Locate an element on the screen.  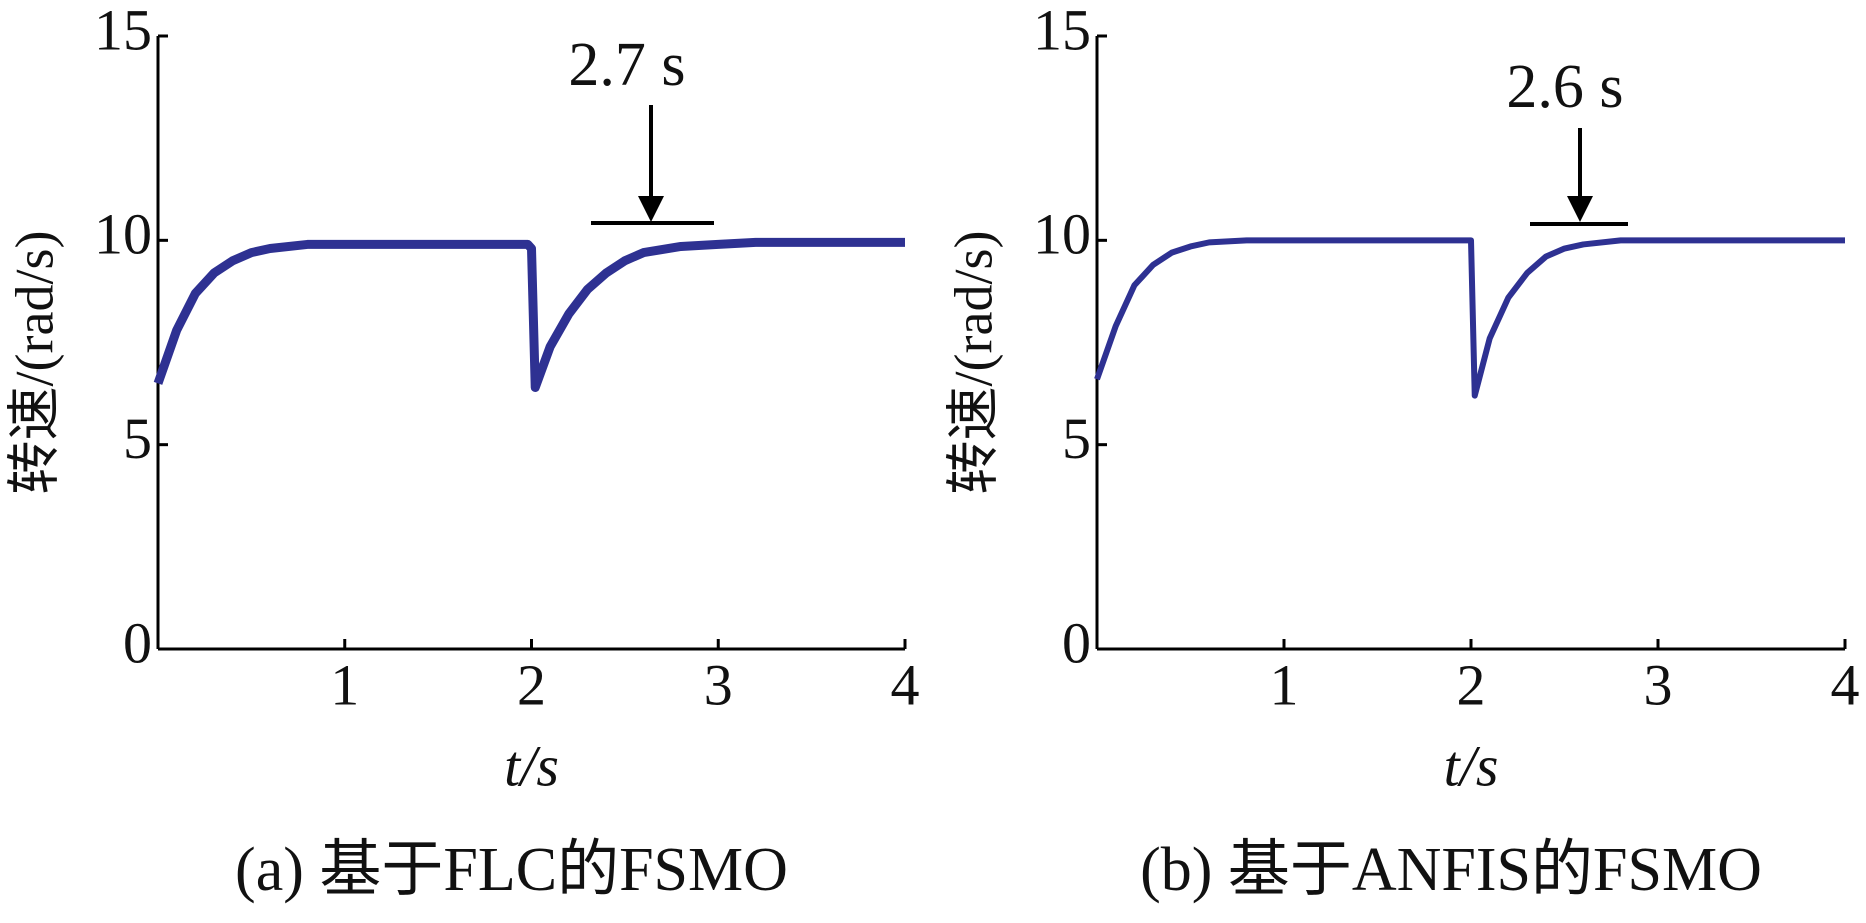
caption: (a) 基于FLC的FSMO is located at coordinates (511, 870).